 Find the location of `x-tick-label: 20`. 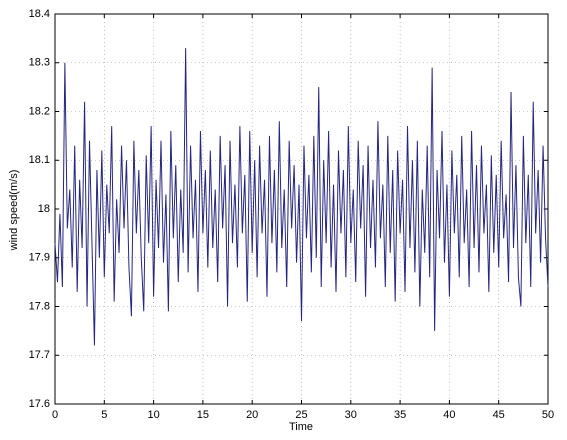

x-tick-label: 20 is located at coordinates (252, 415).